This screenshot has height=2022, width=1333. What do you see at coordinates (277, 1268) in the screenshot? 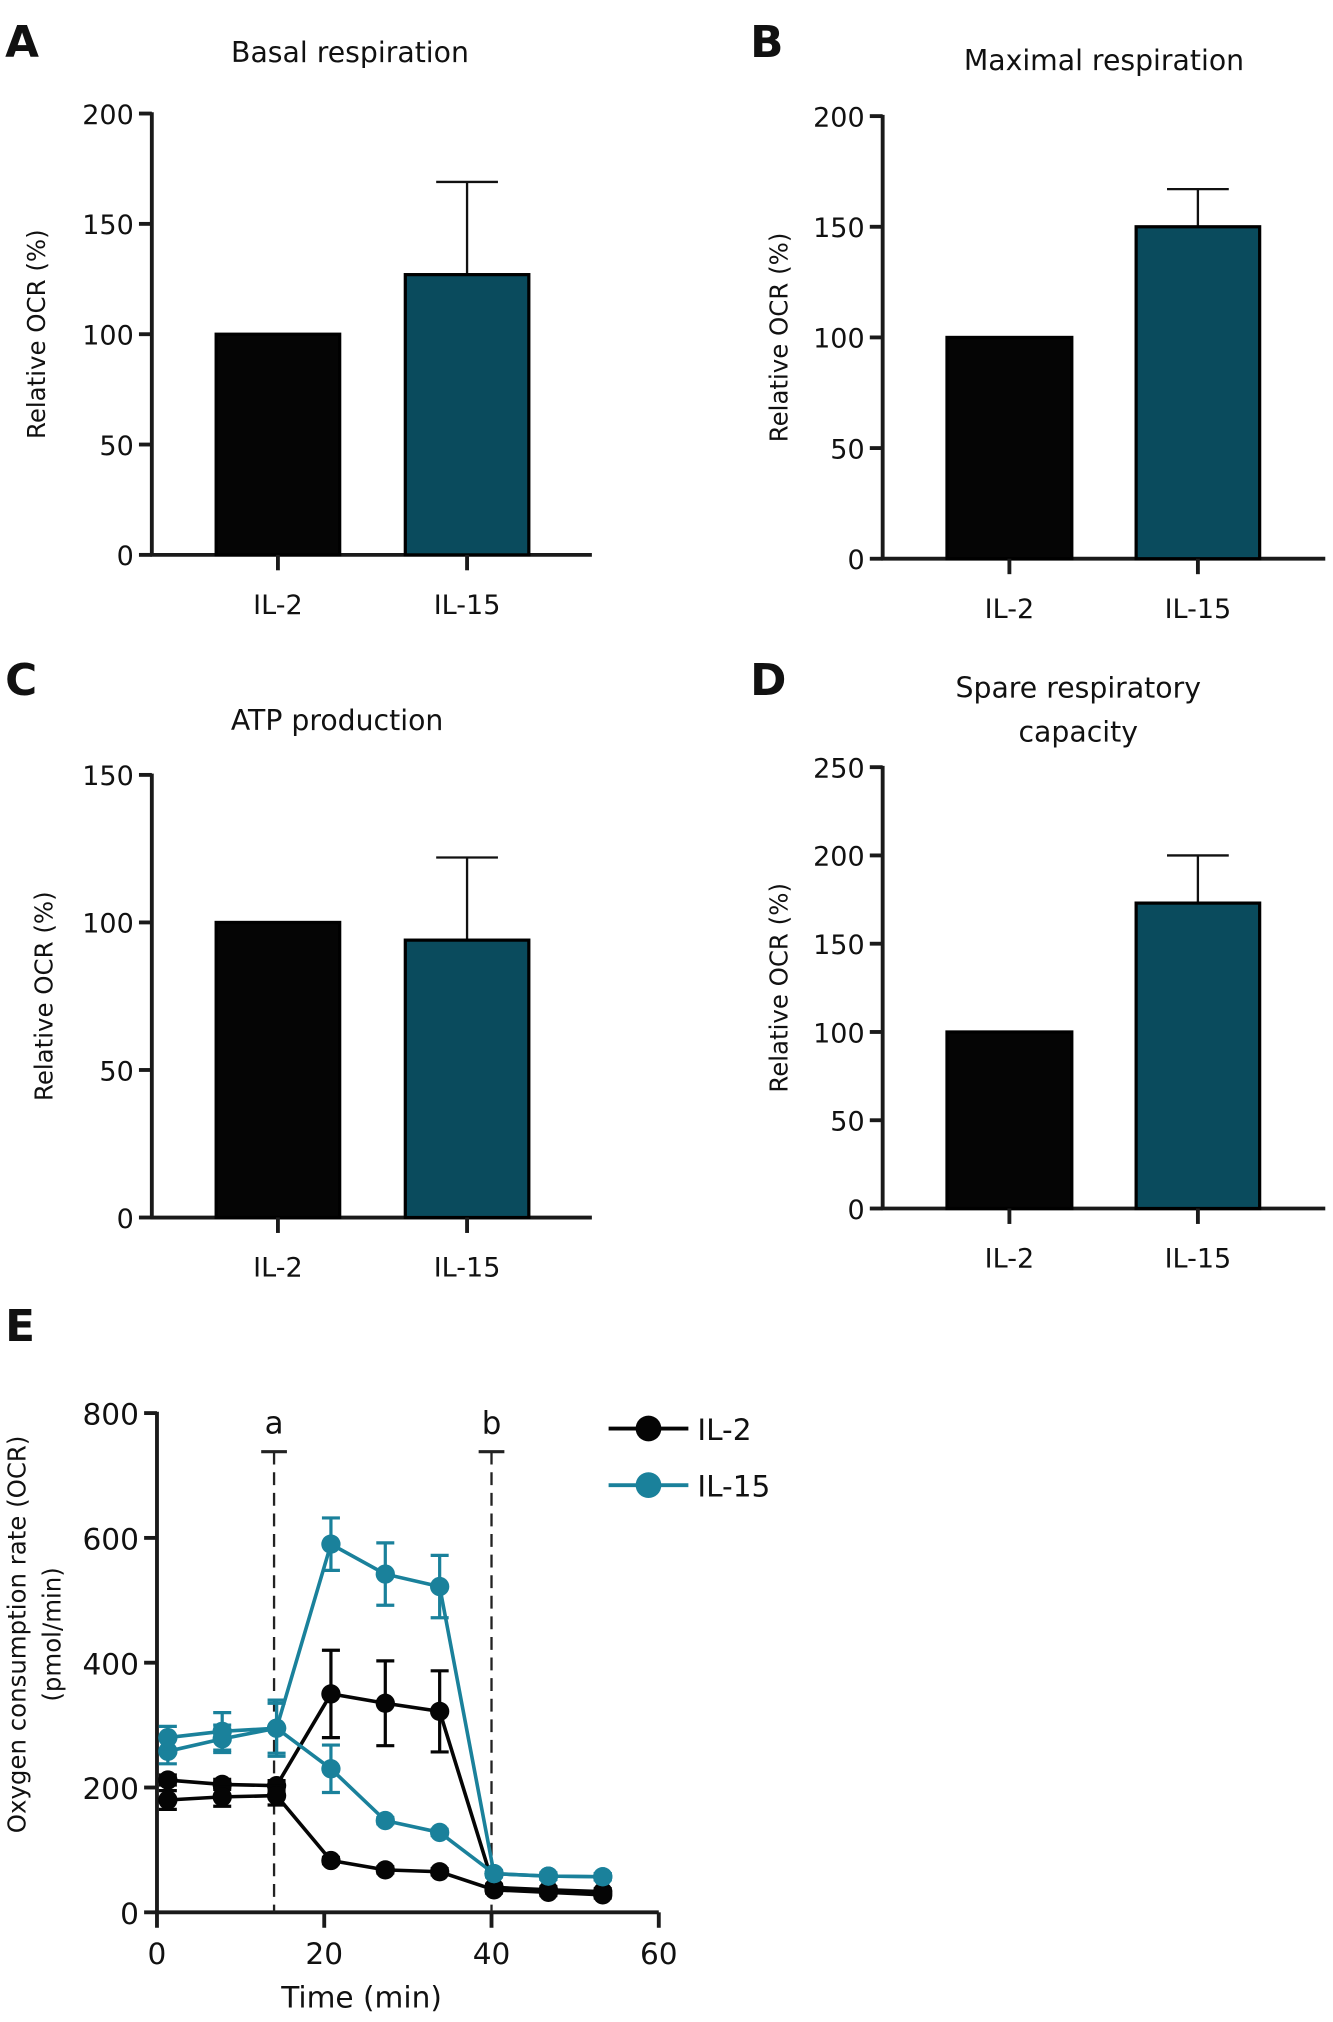
I see `x-tick-label-c: IL-2` at bounding box center [277, 1268].